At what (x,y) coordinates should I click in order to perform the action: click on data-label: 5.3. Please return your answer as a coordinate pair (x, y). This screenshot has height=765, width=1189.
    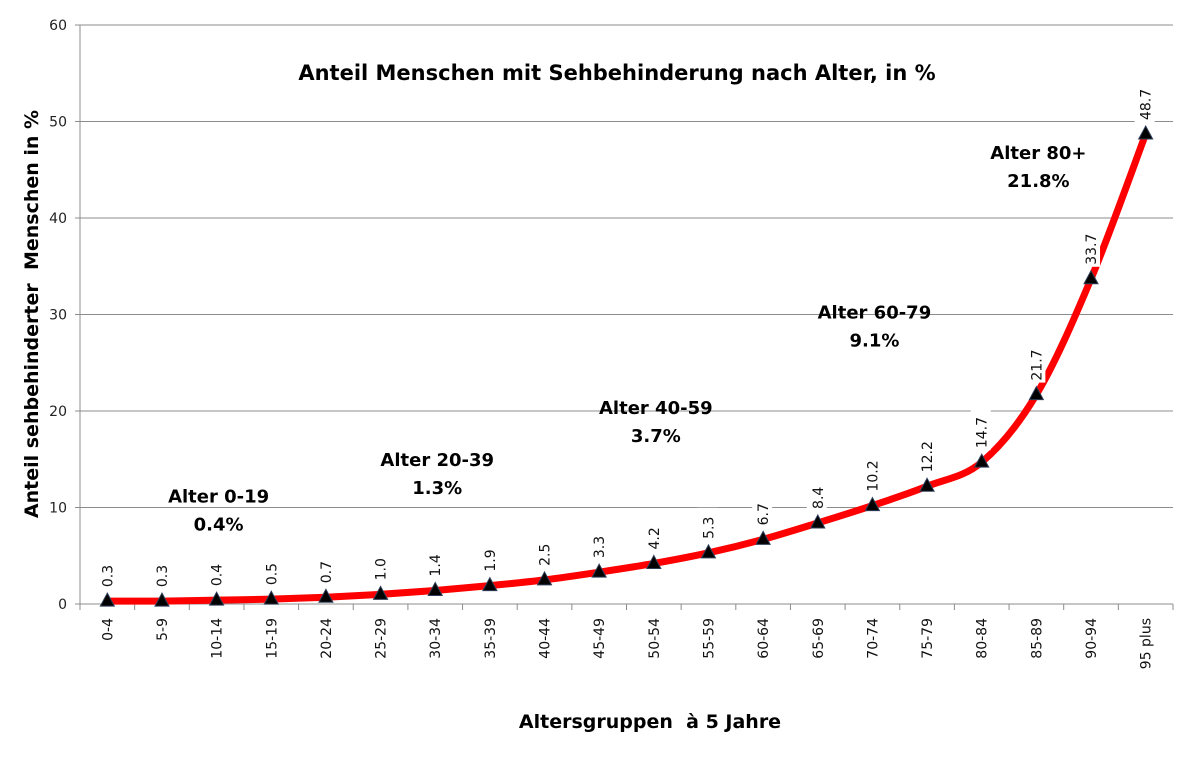
    Looking at the image, I should click on (709, 528).